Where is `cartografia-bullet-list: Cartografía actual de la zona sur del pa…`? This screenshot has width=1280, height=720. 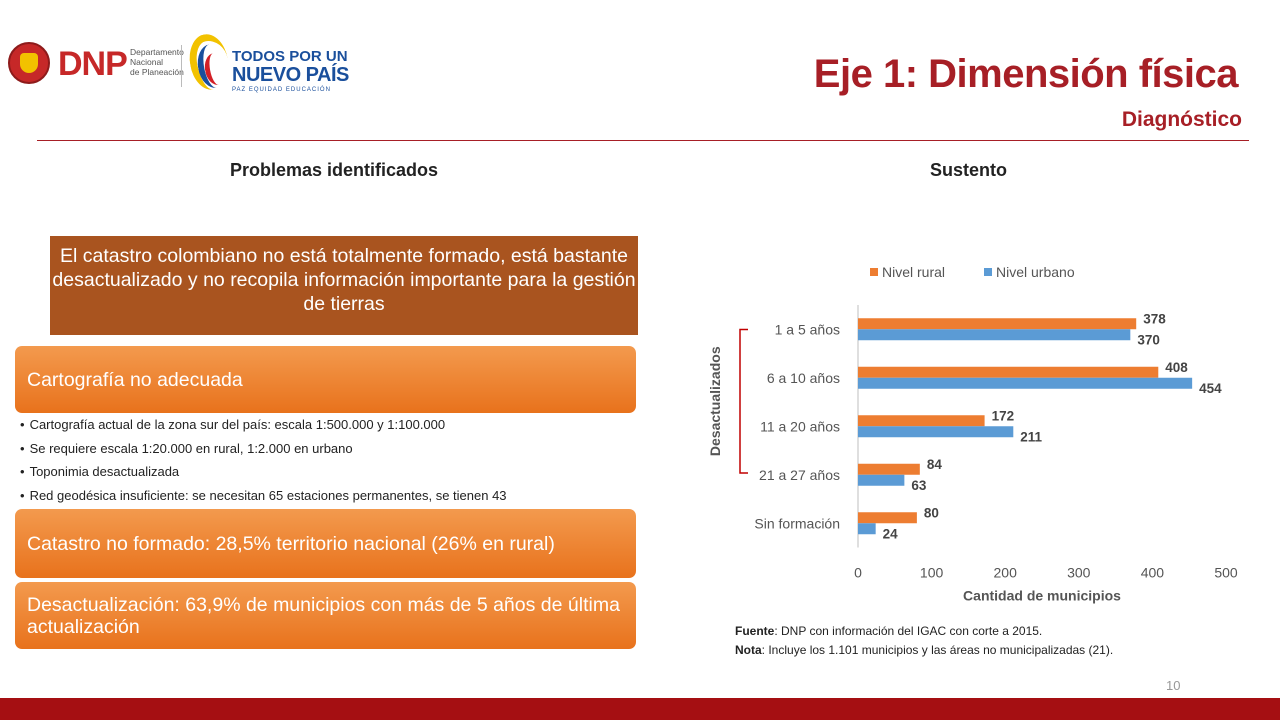
cartografia-bullet-list: Cartografía actual de la zona sur del pa… is located at coordinates (330, 462).